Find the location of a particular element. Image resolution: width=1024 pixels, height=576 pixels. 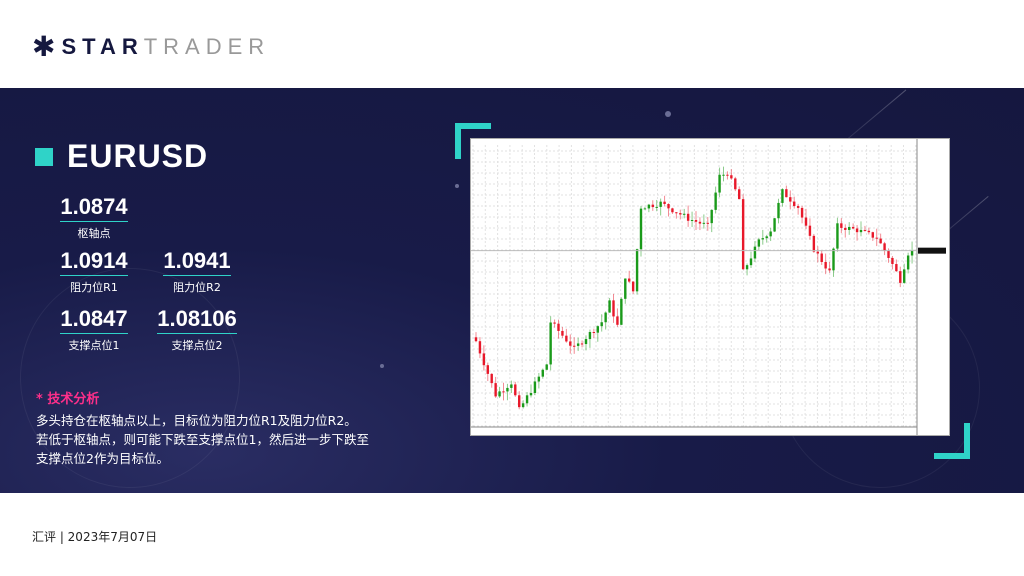

corner-bracket-top-left is located at coordinates (473, 141).